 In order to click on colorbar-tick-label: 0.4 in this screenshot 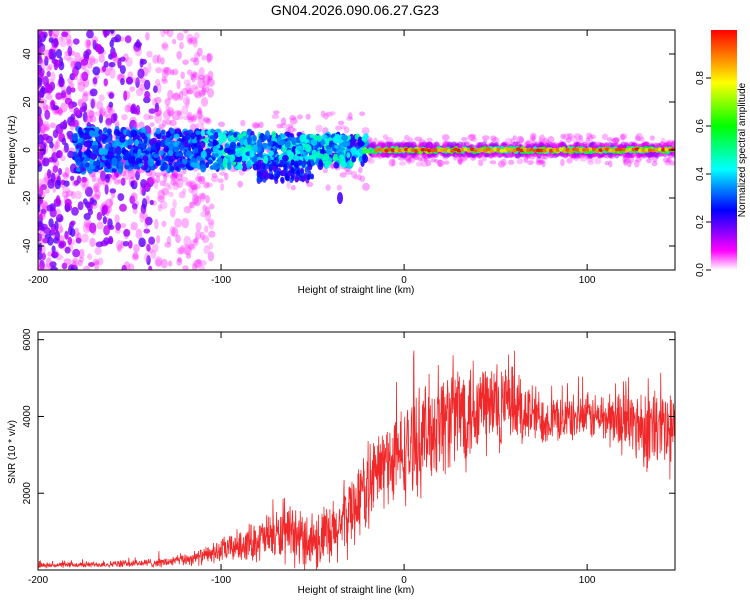, I will do `click(700, 174)`.